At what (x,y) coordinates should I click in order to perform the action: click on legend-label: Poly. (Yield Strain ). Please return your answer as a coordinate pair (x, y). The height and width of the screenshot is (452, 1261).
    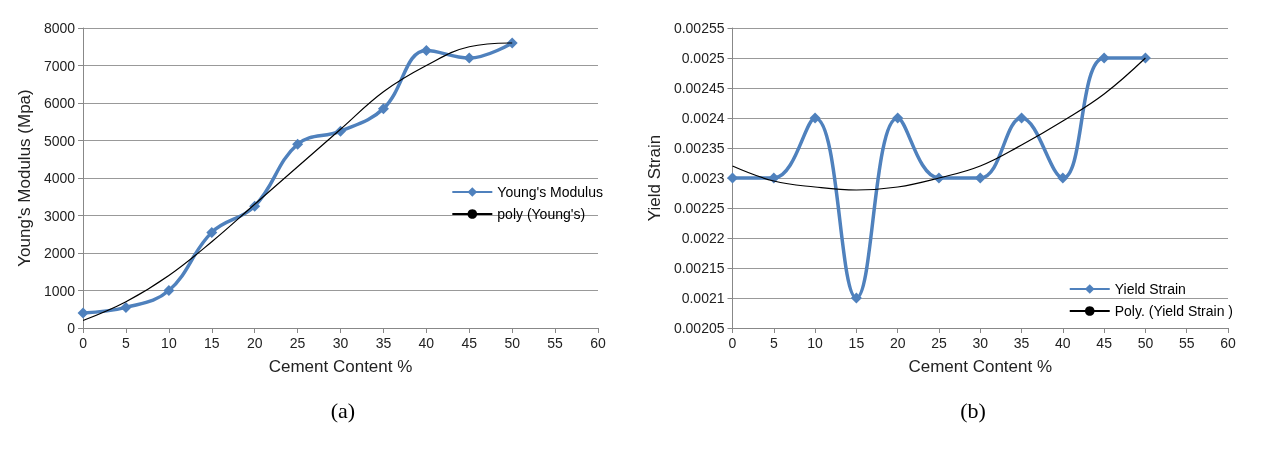
    Looking at the image, I should click on (1173, 311).